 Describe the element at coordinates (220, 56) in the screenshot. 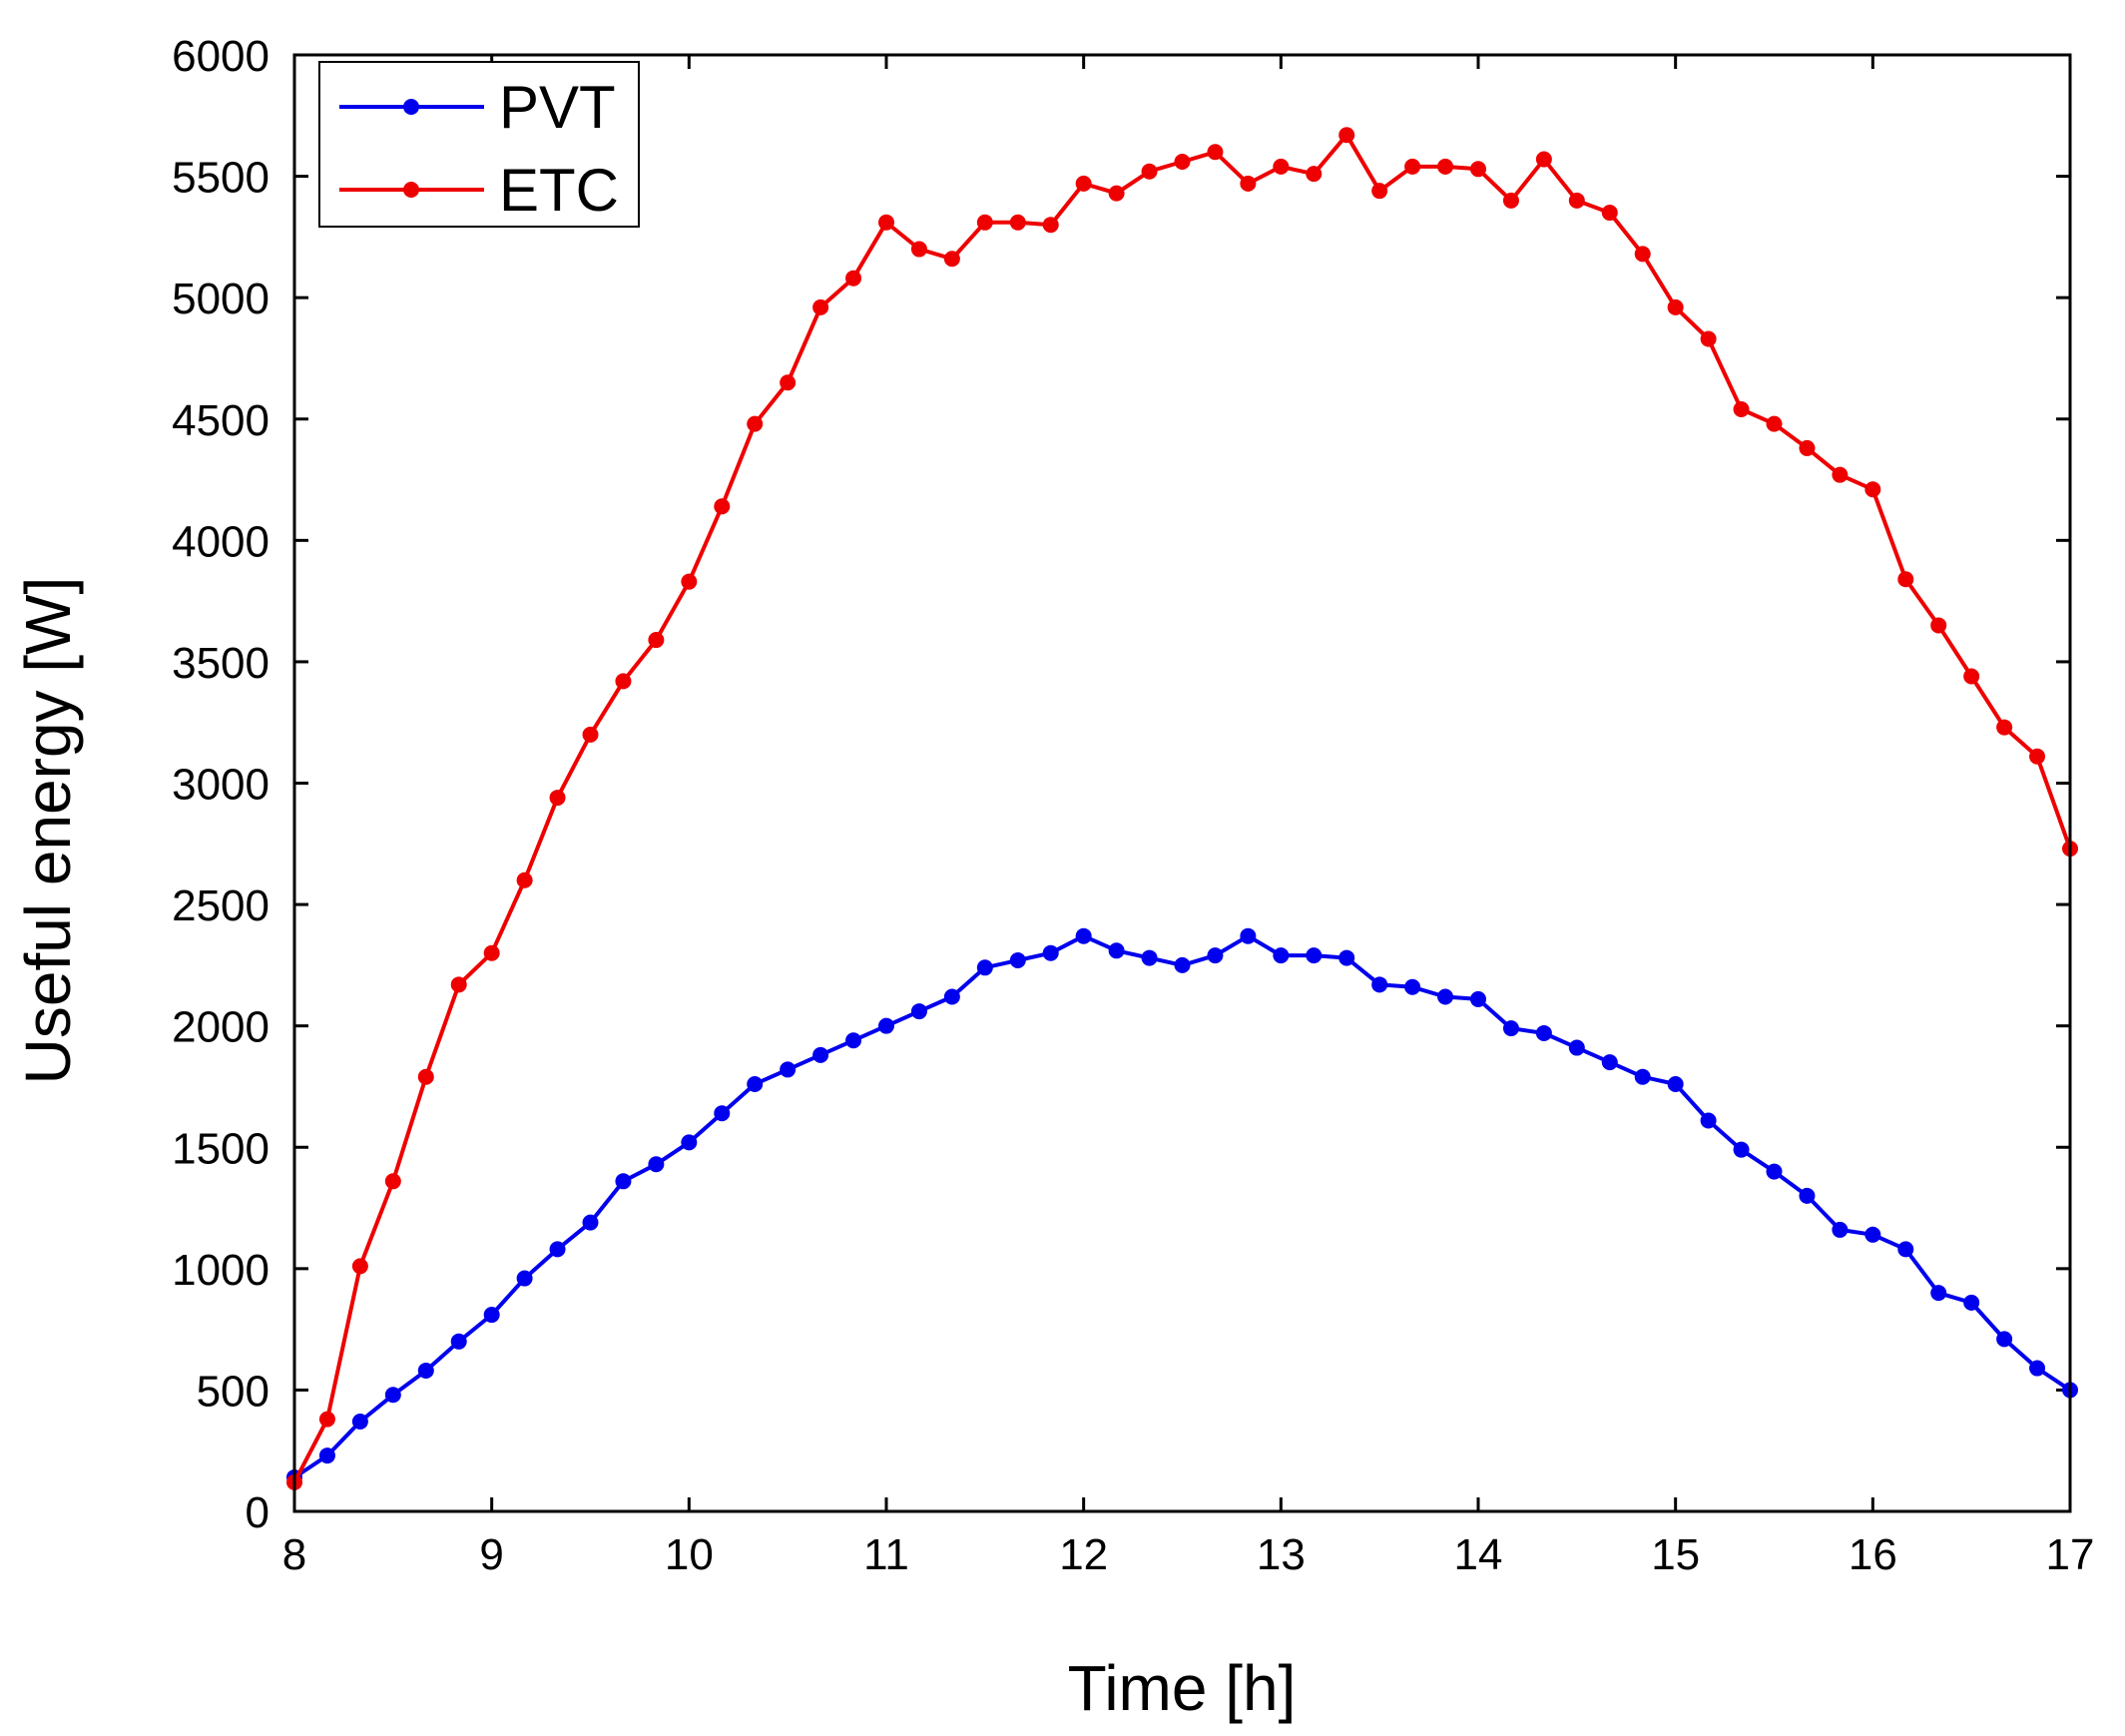

I see `y-tick-label: 6000` at that location.